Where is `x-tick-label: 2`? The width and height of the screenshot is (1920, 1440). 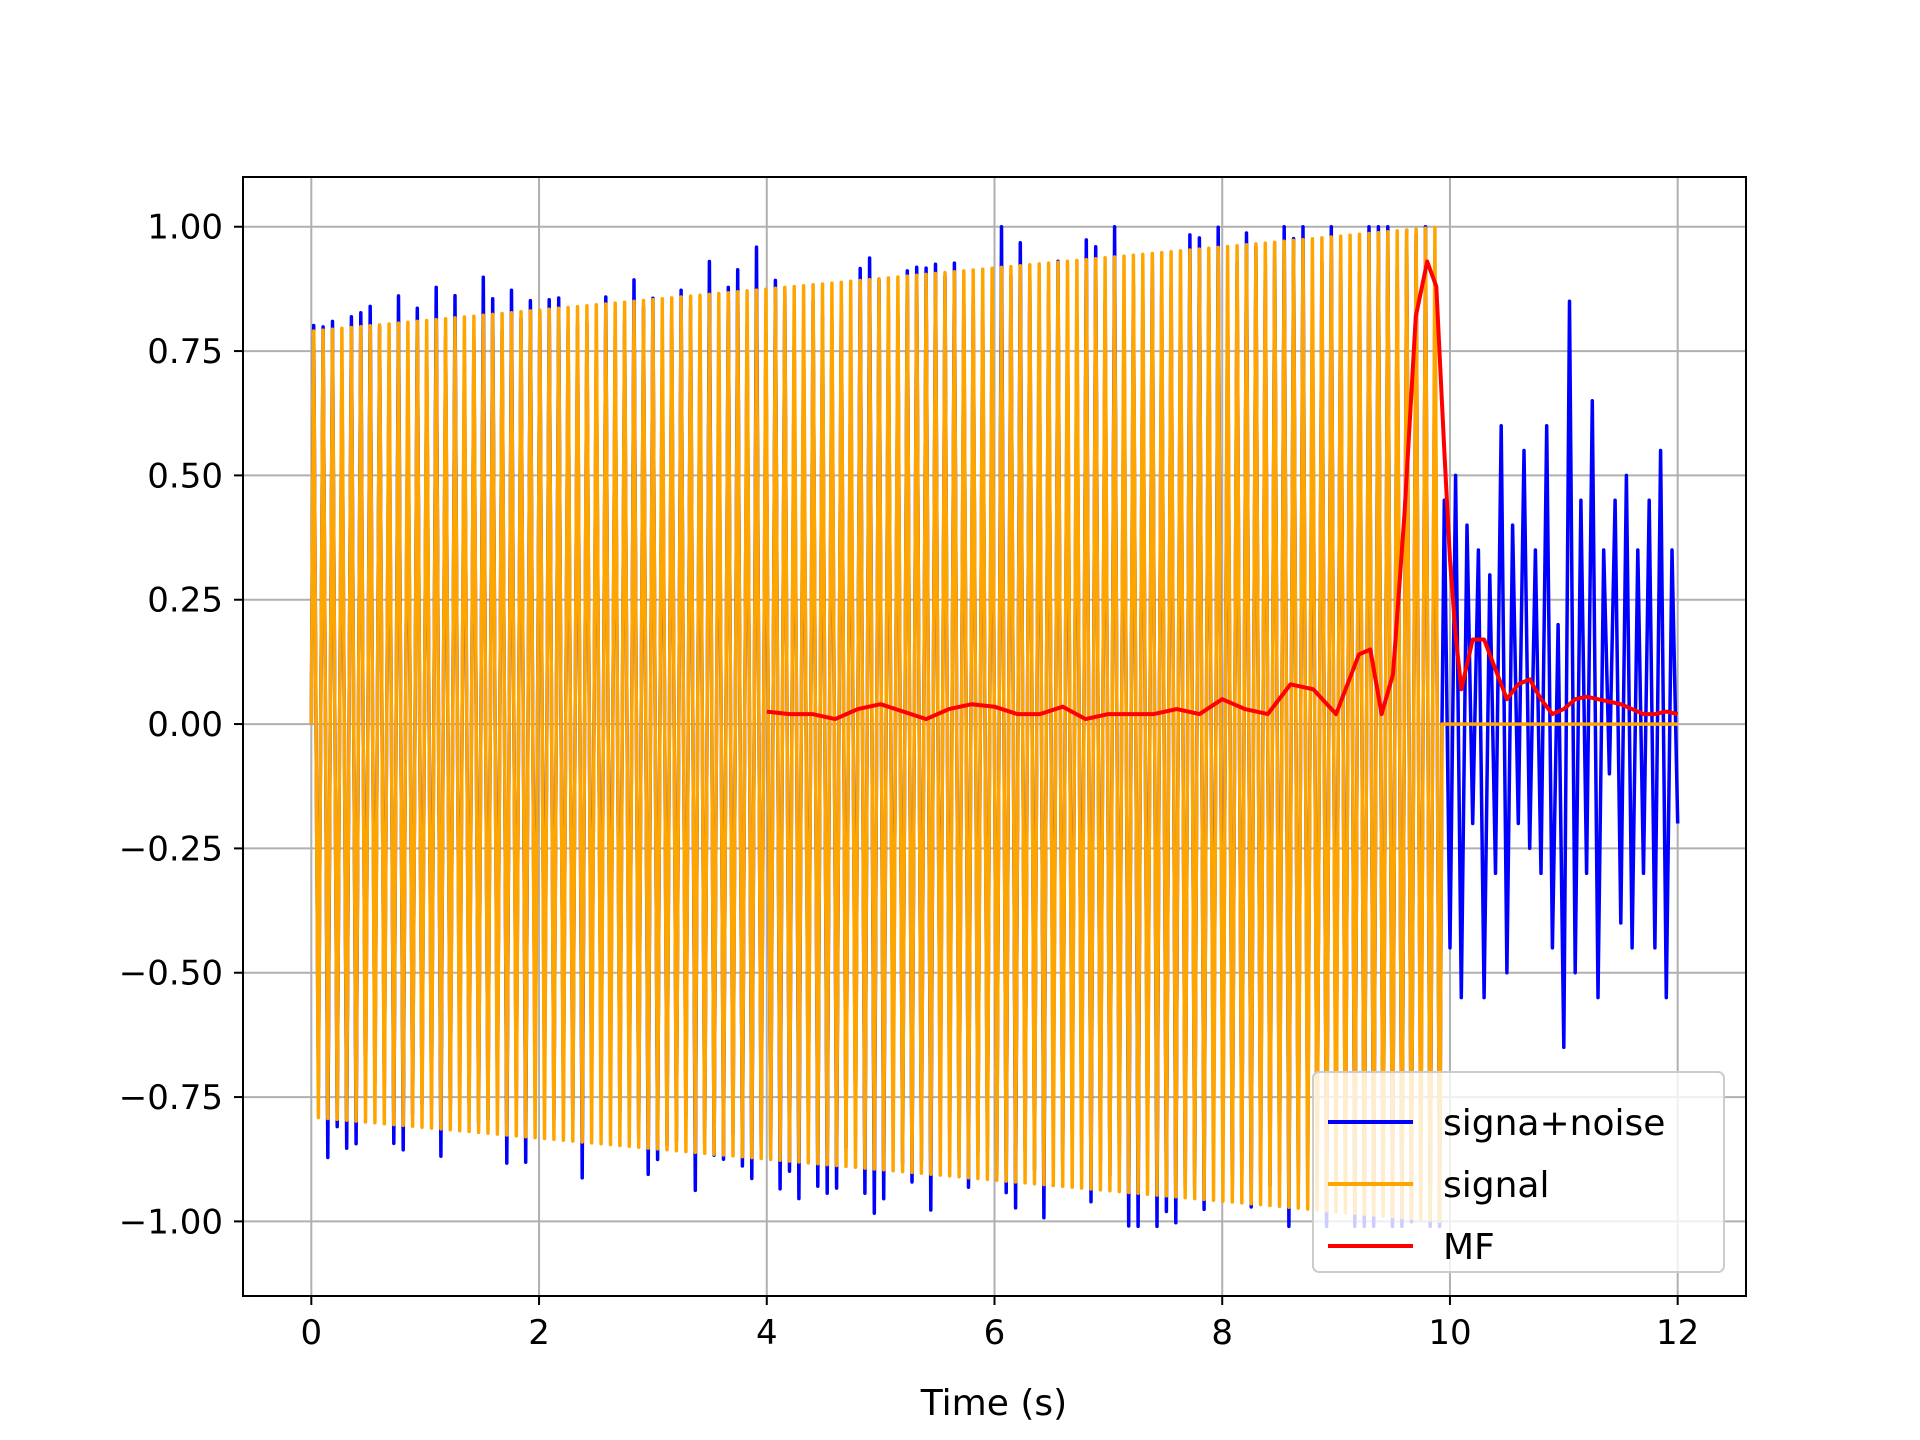
x-tick-label: 2 is located at coordinates (539, 1333).